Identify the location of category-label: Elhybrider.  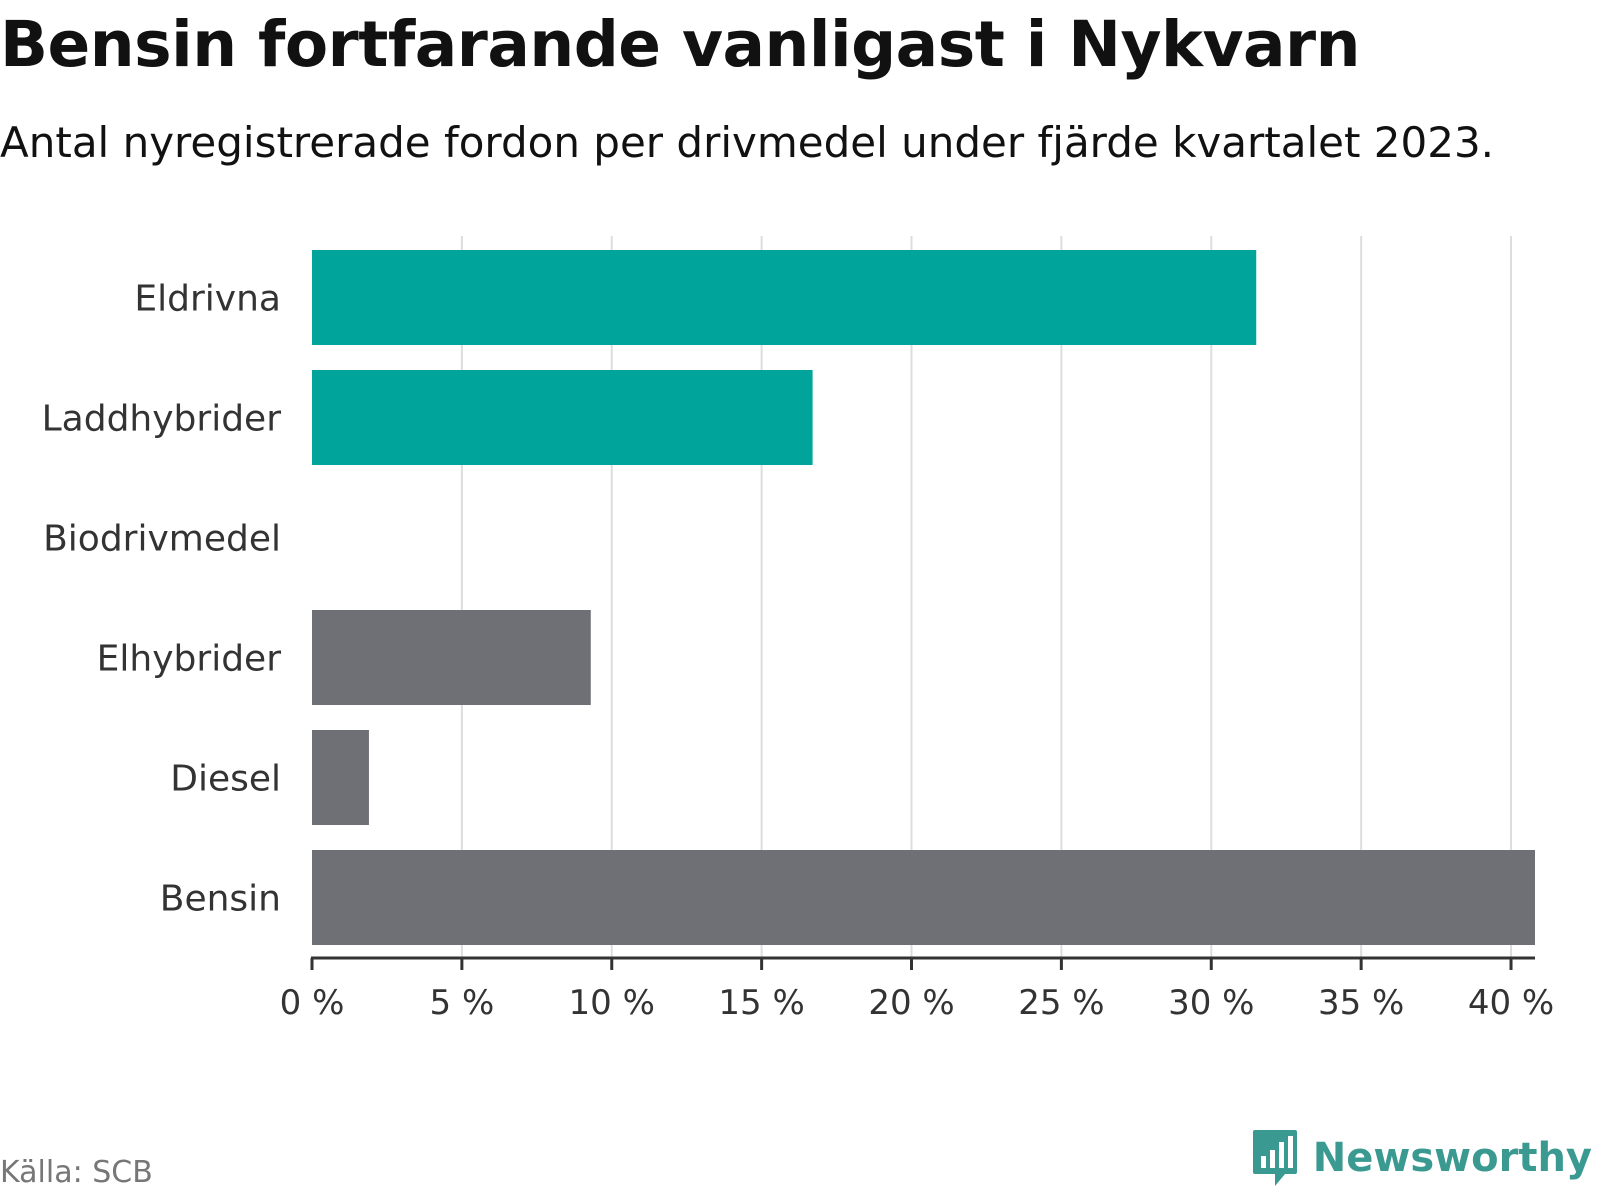
(189, 659).